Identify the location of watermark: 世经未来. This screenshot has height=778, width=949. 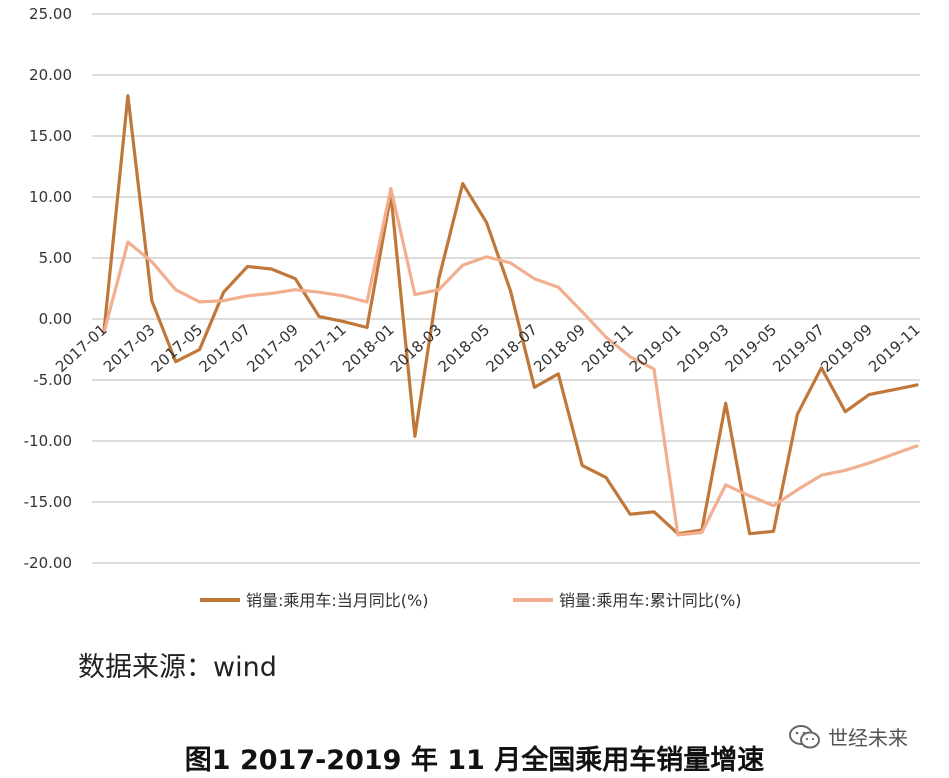
(848, 736).